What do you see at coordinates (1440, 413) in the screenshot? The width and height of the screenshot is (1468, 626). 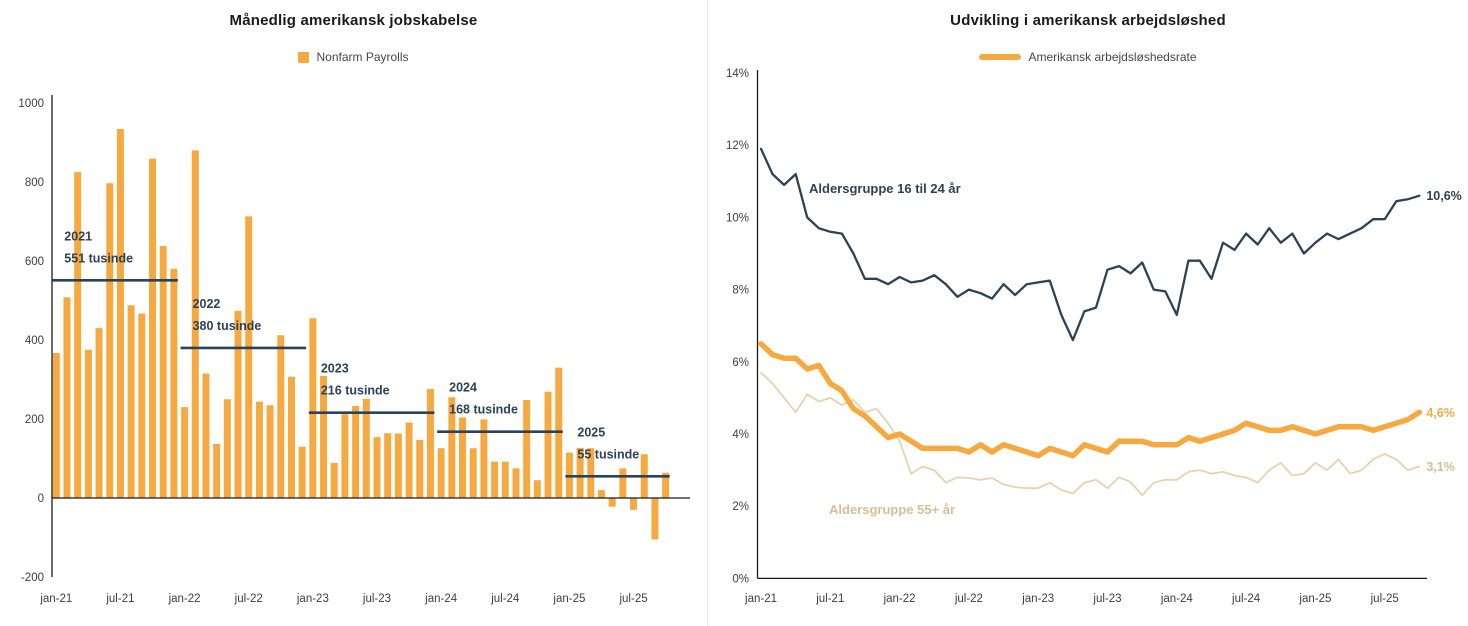 I see `series-end-value-label: 4,6%` at bounding box center [1440, 413].